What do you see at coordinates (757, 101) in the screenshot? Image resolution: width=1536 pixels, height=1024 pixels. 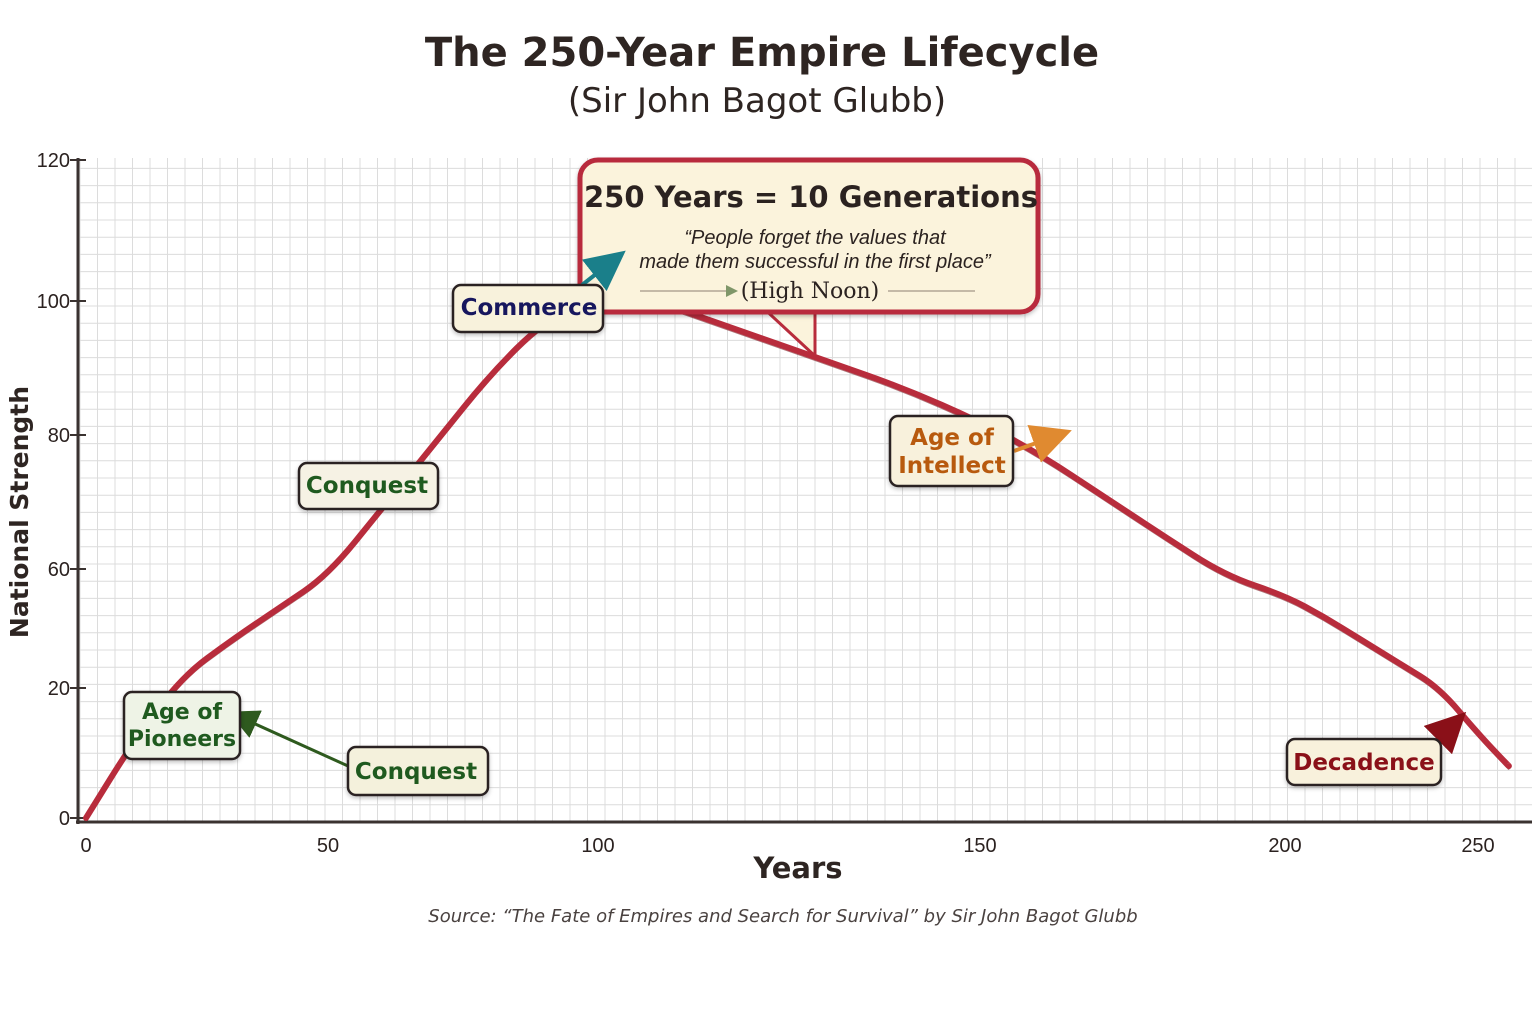 I see `chart-subtitle: (Sir John Bagot Glubb)` at bounding box center [757, 101].